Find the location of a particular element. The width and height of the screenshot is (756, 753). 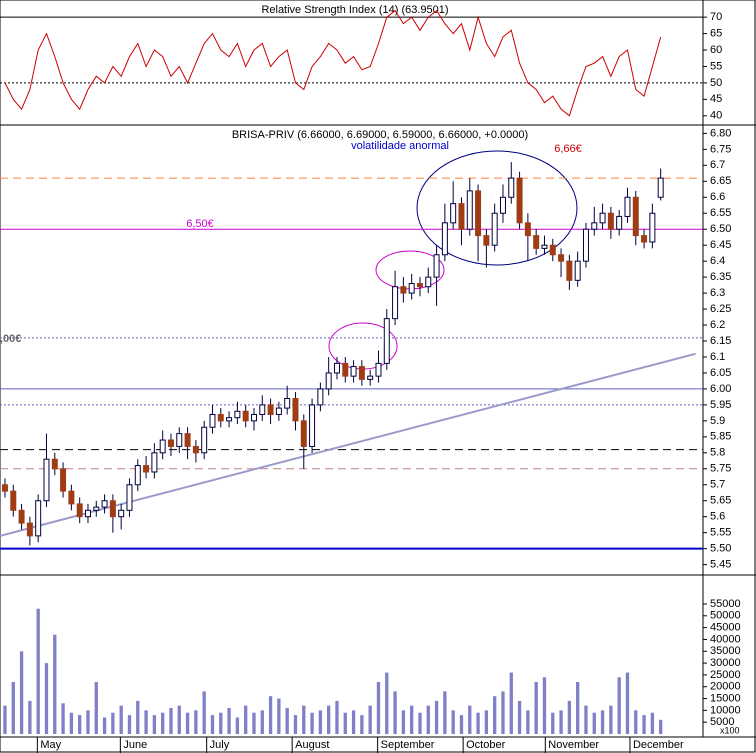

y-tick-label: 50 is located at coordinates (716, 83).